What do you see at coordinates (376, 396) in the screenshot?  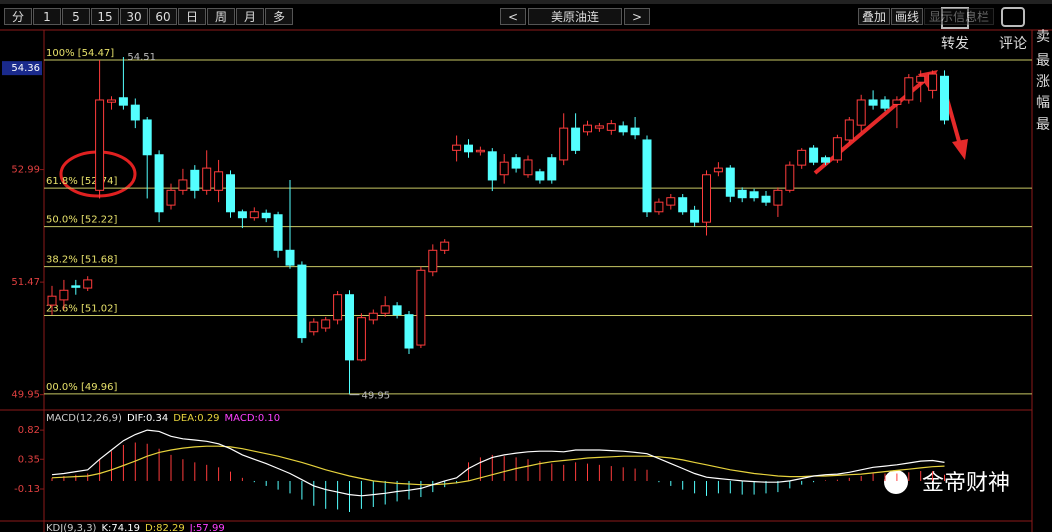 I see `low-label: 49.95` at bounding box center [376, 396].